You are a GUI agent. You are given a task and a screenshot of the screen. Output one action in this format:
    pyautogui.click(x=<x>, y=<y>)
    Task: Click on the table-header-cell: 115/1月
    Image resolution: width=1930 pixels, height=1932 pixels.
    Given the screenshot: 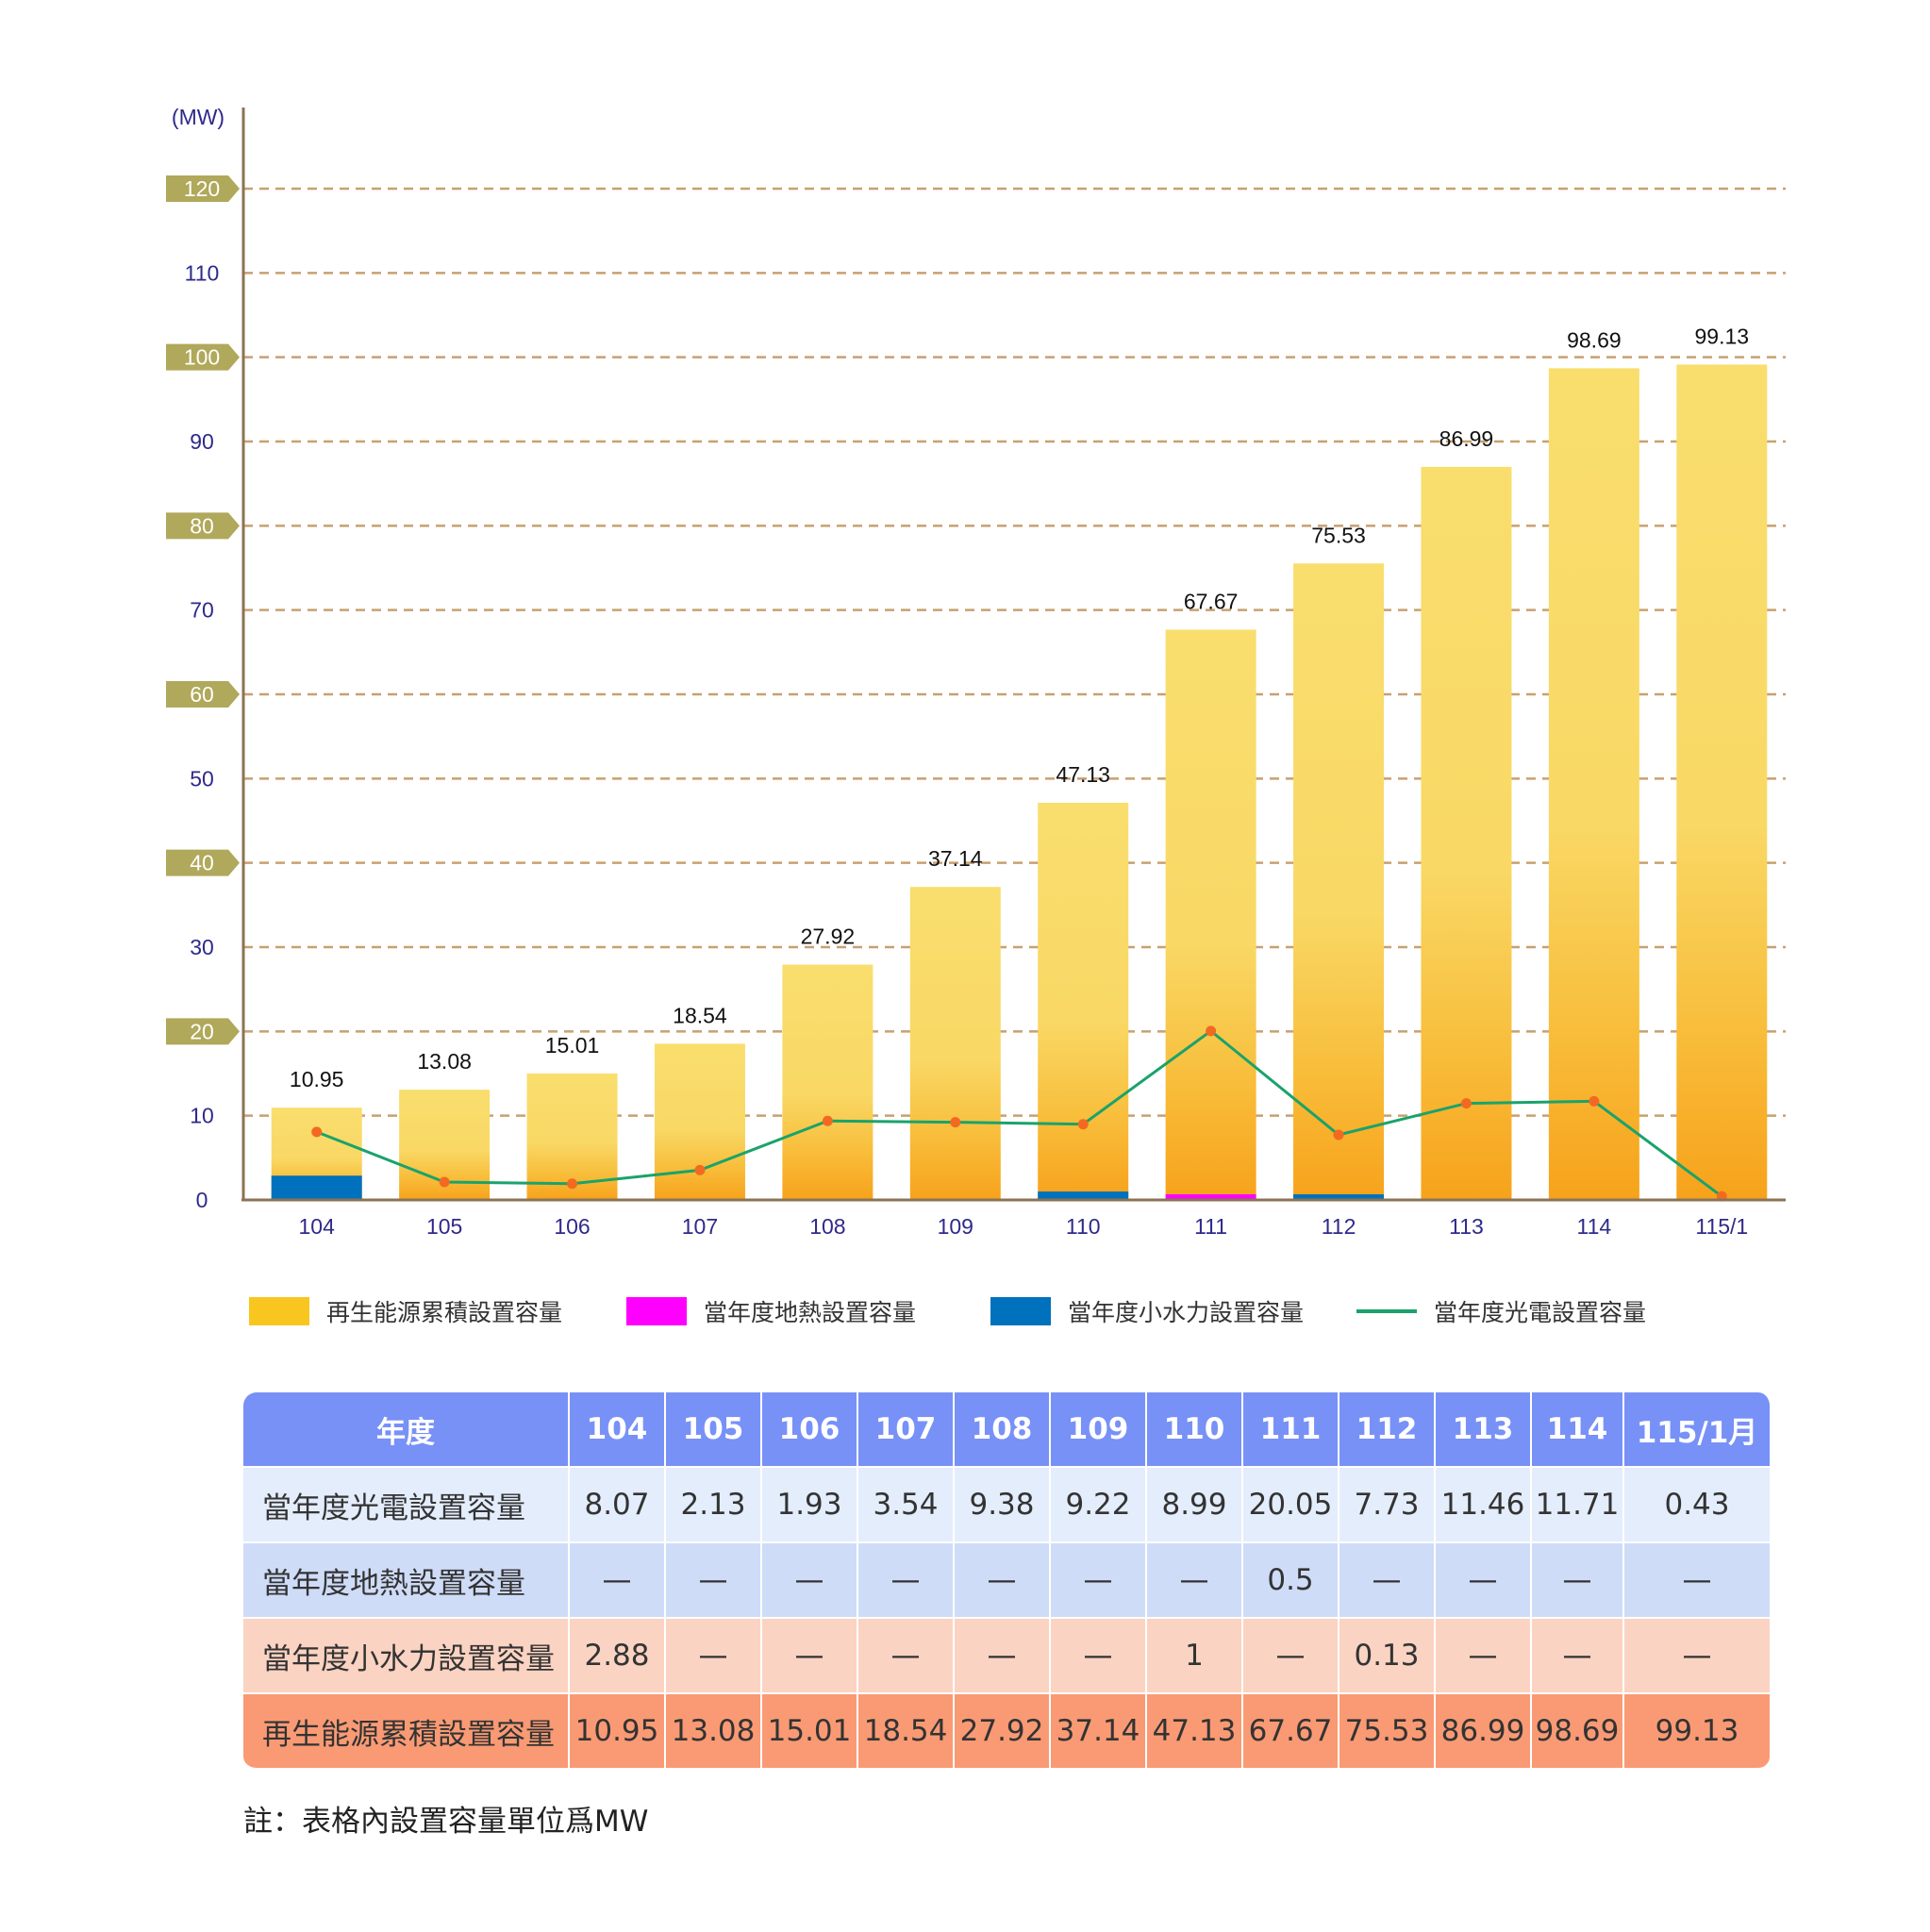 What is the action you would take?
    pyautogui.click(x=1698, y=1430)
    